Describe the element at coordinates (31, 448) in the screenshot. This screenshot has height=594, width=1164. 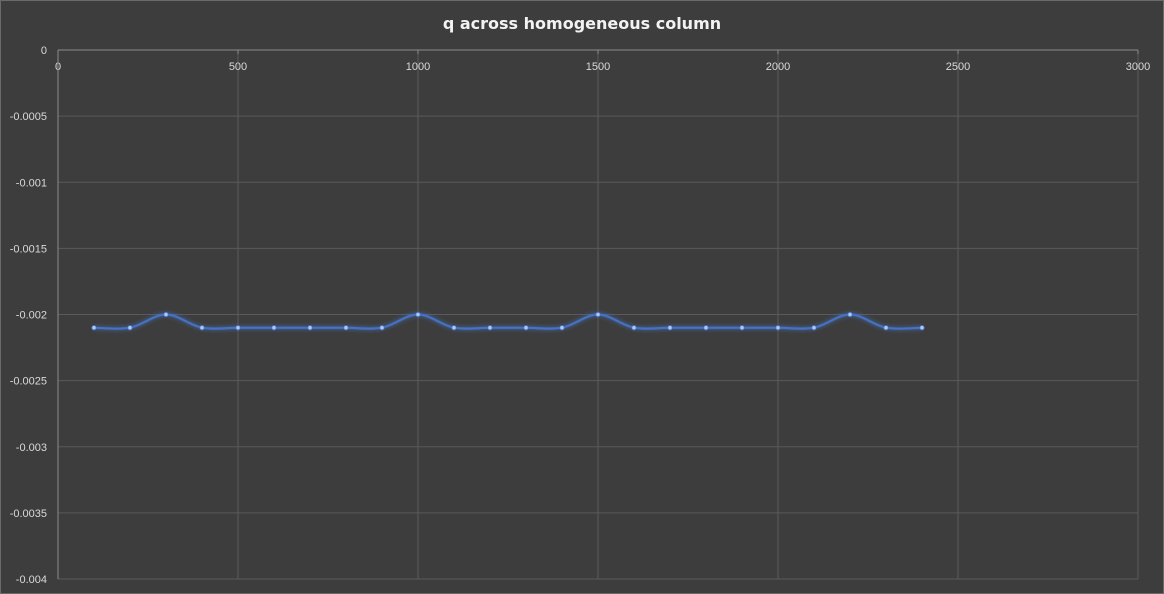
I see `y-tick-label: -0.003` at that location.